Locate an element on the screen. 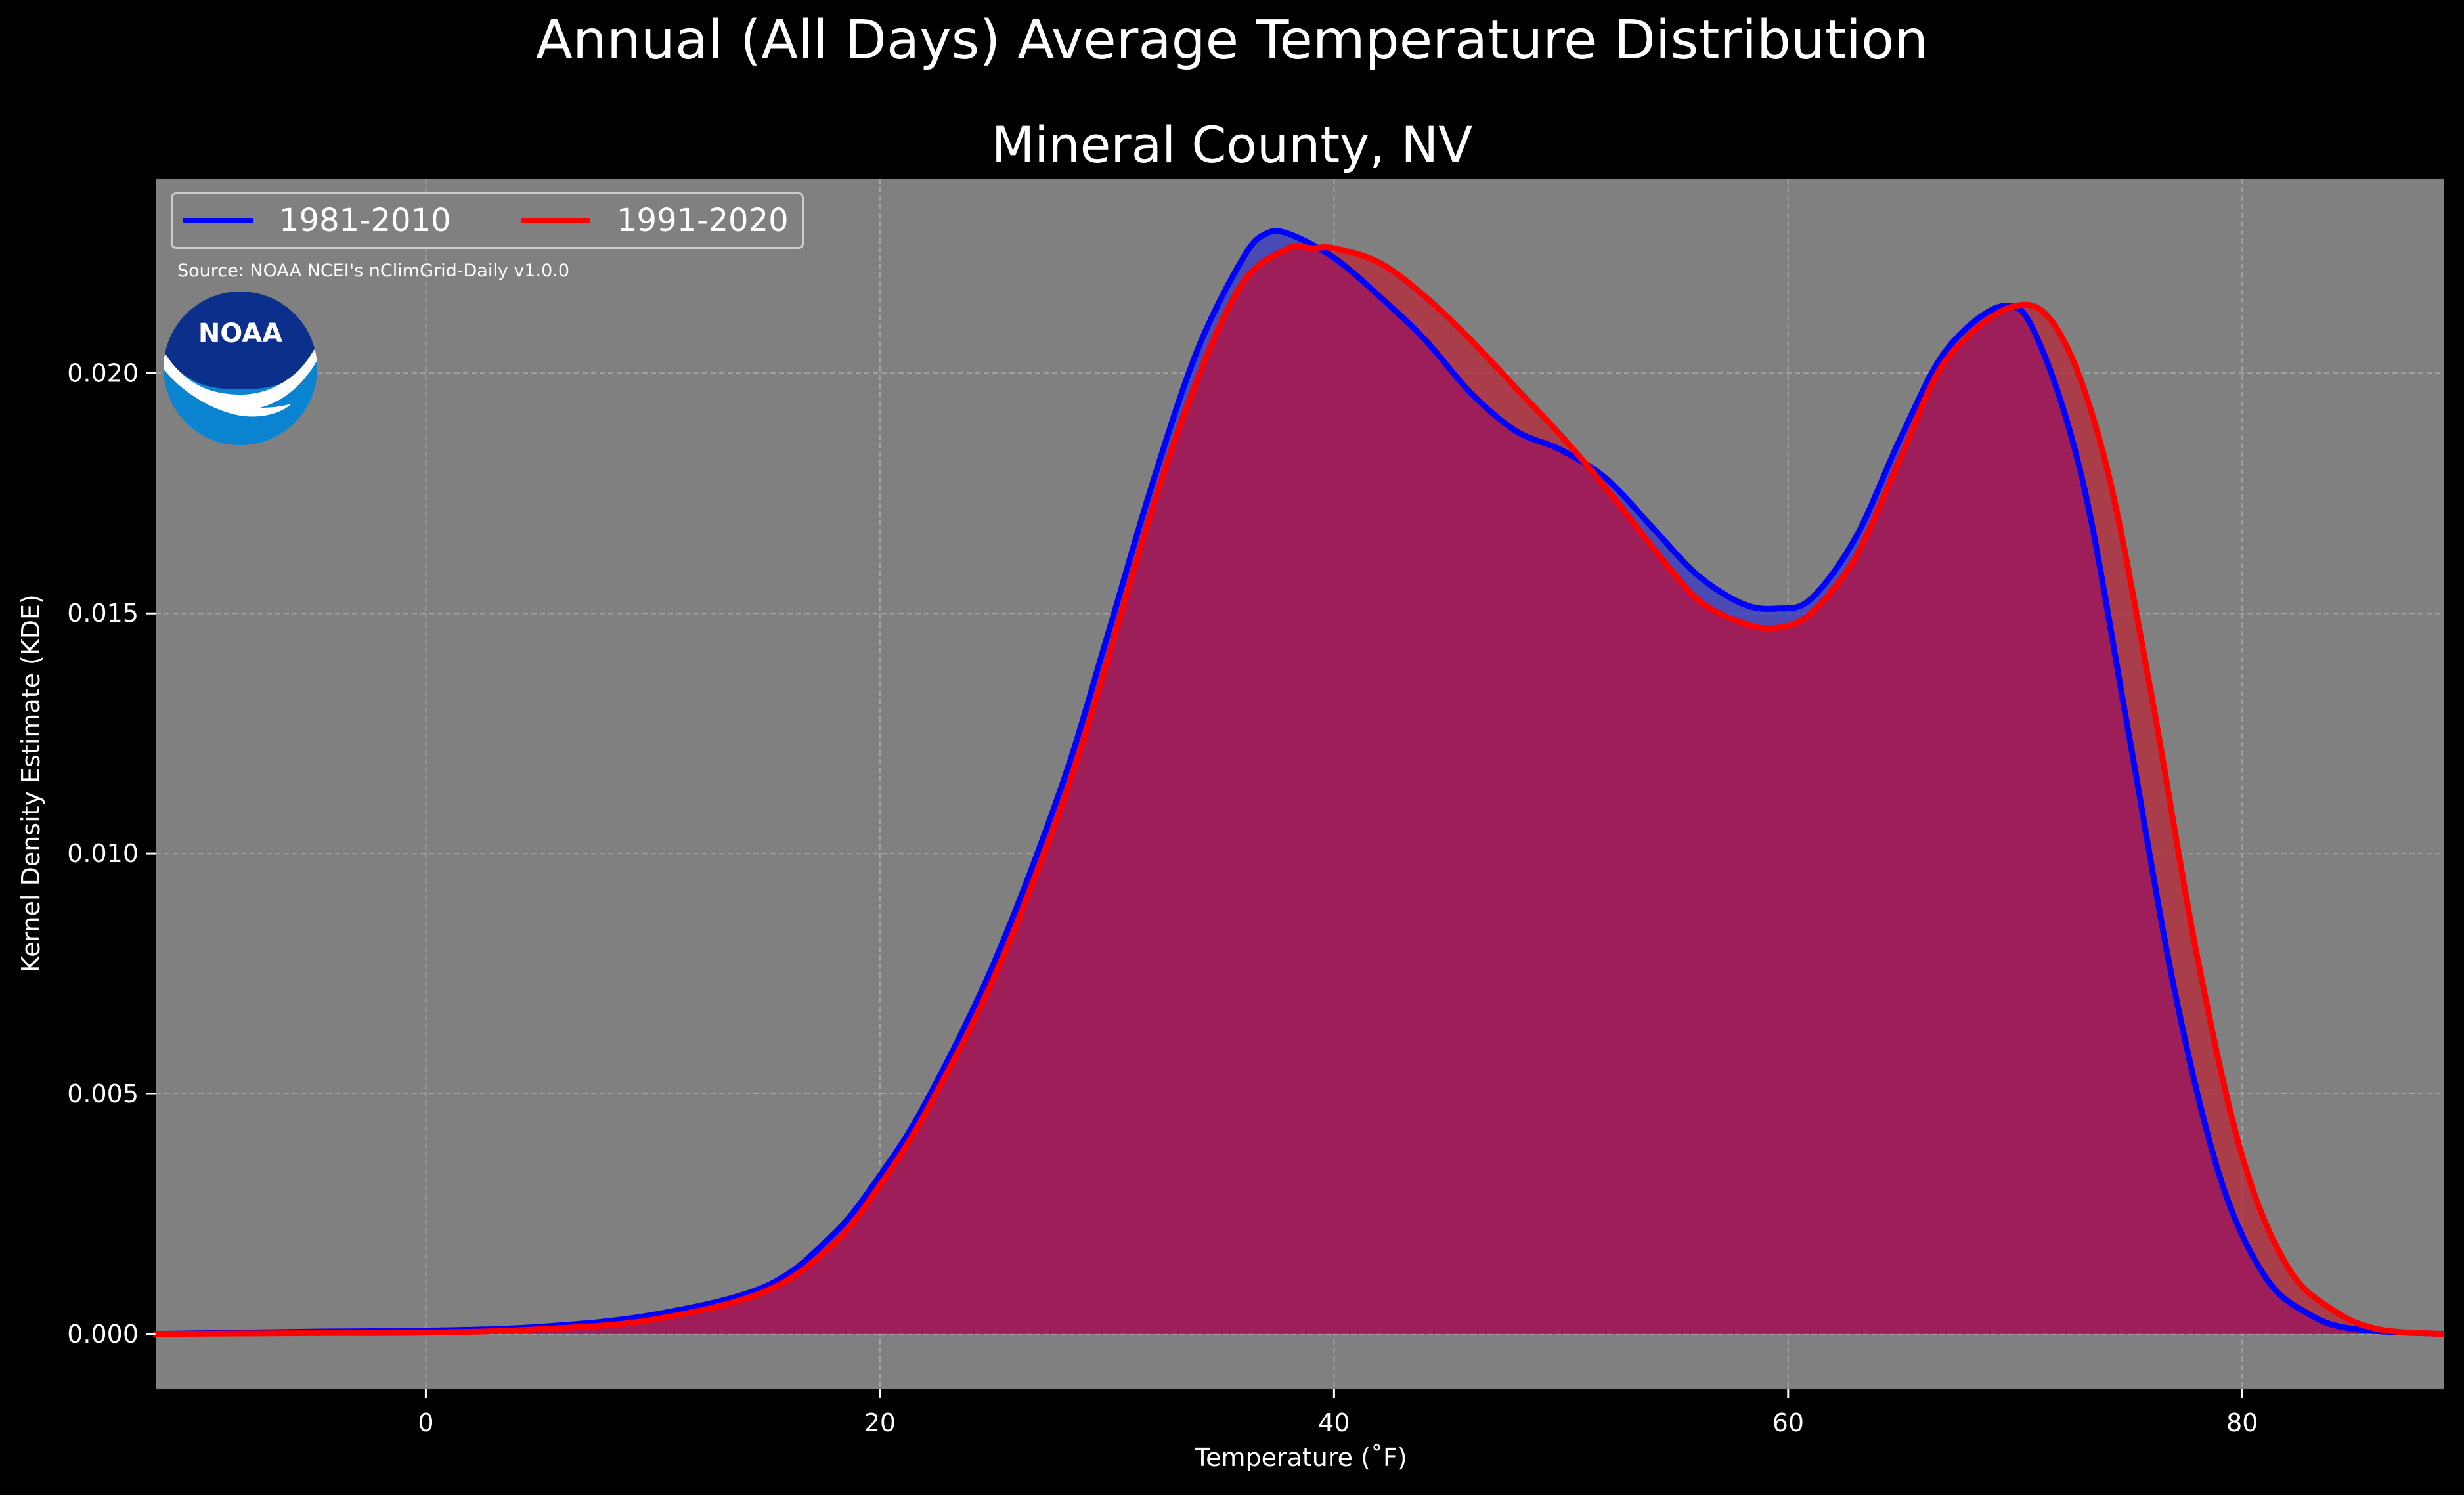 This screenshot has width=2464, height=1495. x-tick-label: 80 is located at coordinates (2242, 1422).